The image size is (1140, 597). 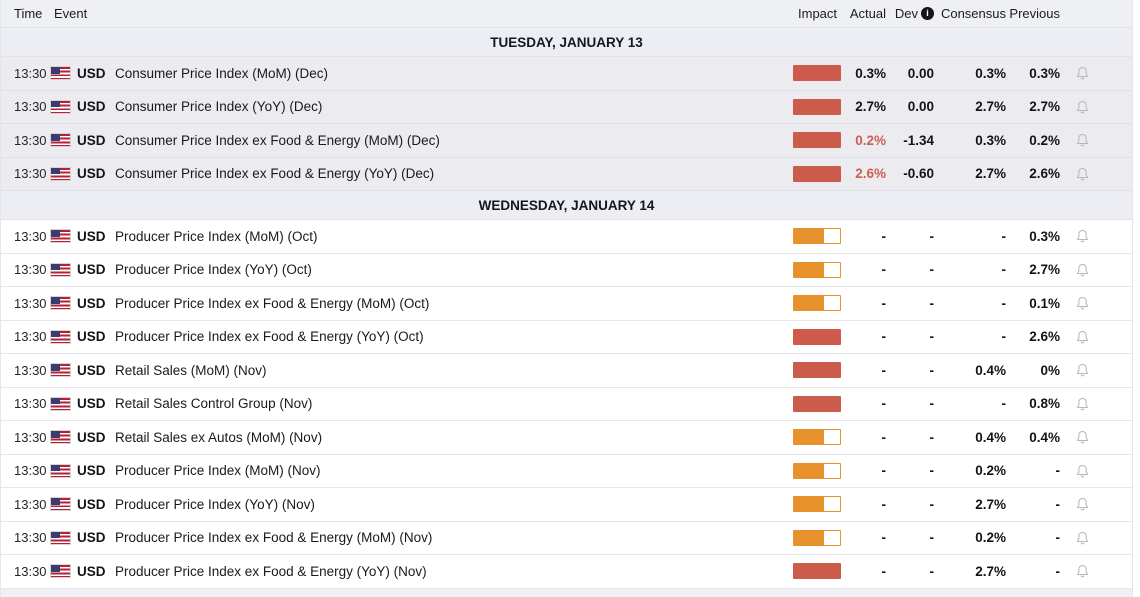 What do you see at coordinates (906, 13) in the screenshot?
I see `header-dev-label: Dev` at bounding box center [906, 13].